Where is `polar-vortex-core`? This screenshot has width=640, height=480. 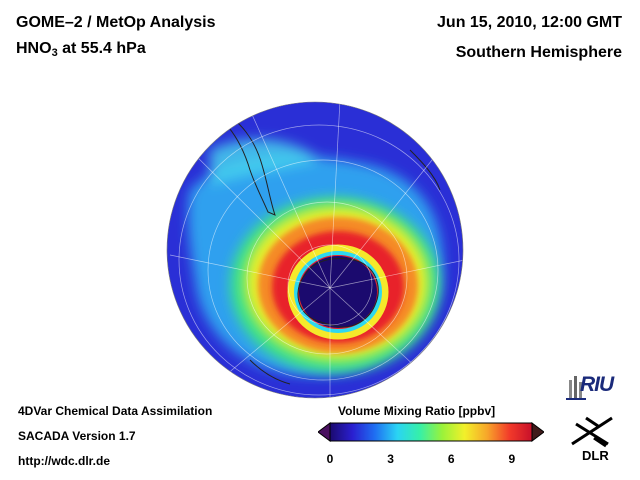
polar-vortex-core is located at coordinates (338, 292).